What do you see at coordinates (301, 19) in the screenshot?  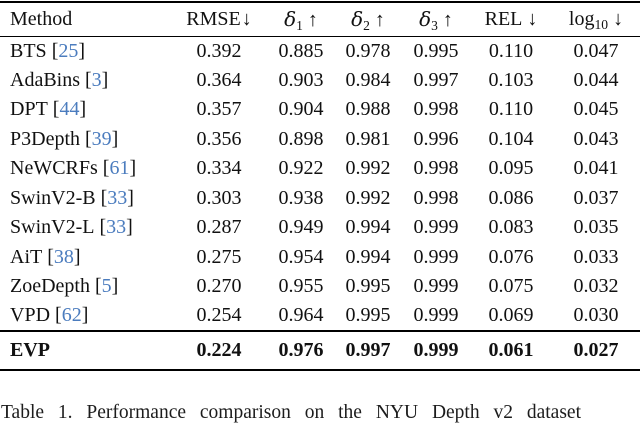 I see `column-header-delta1: δ1 ↑` at bounding box center [301, 19].